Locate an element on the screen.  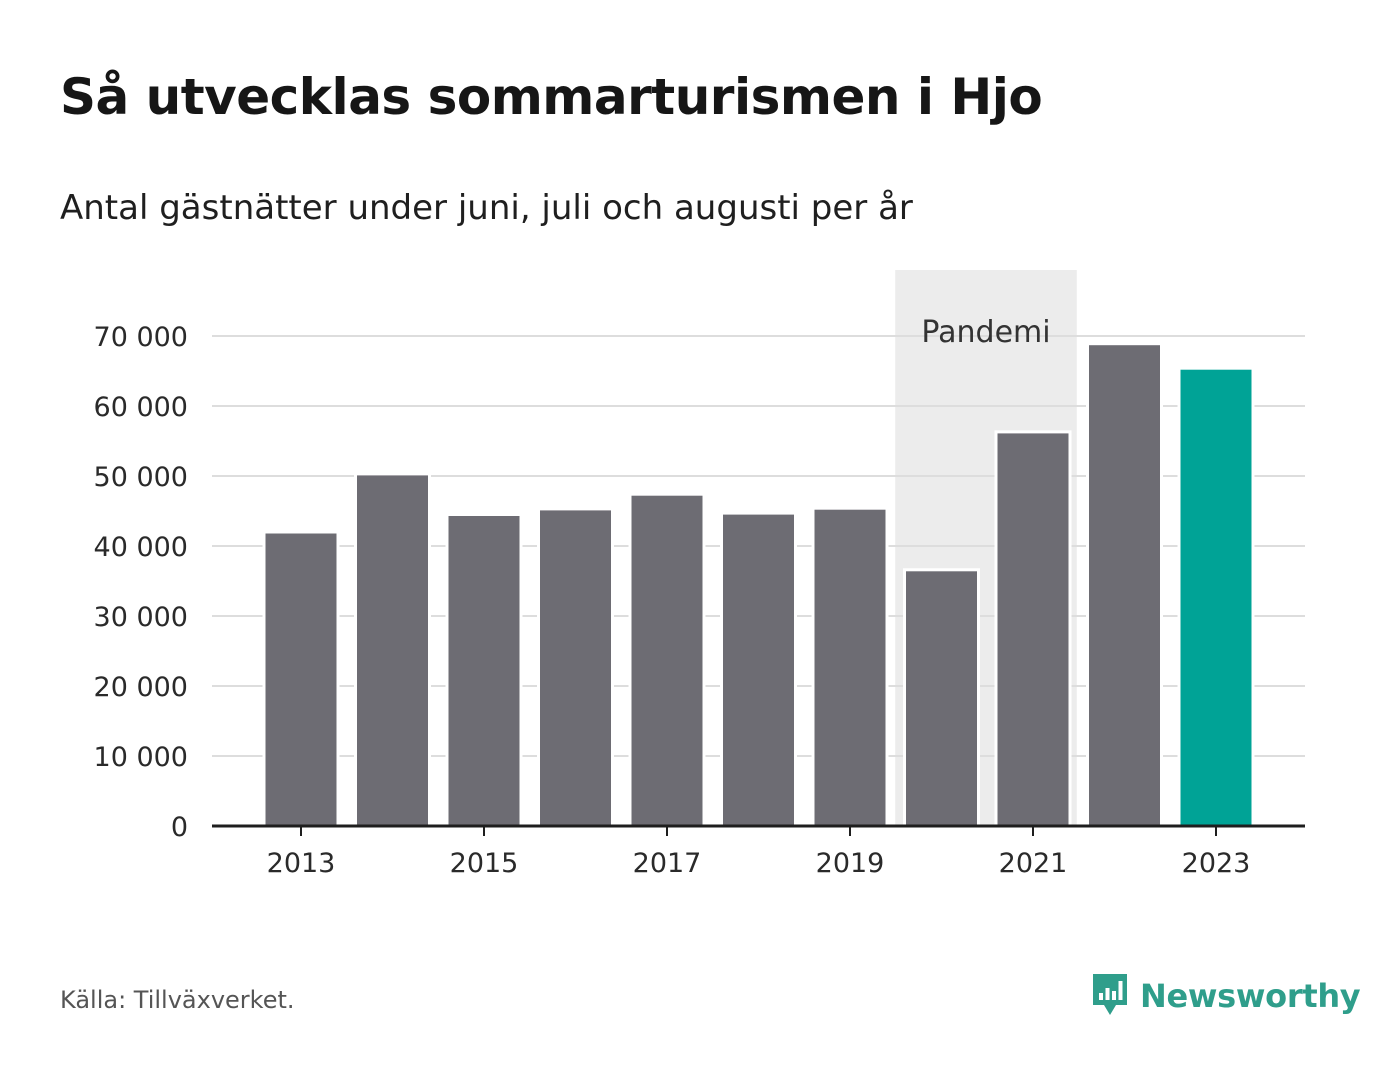
bar-2022 is located at coordinates (1124, 585).